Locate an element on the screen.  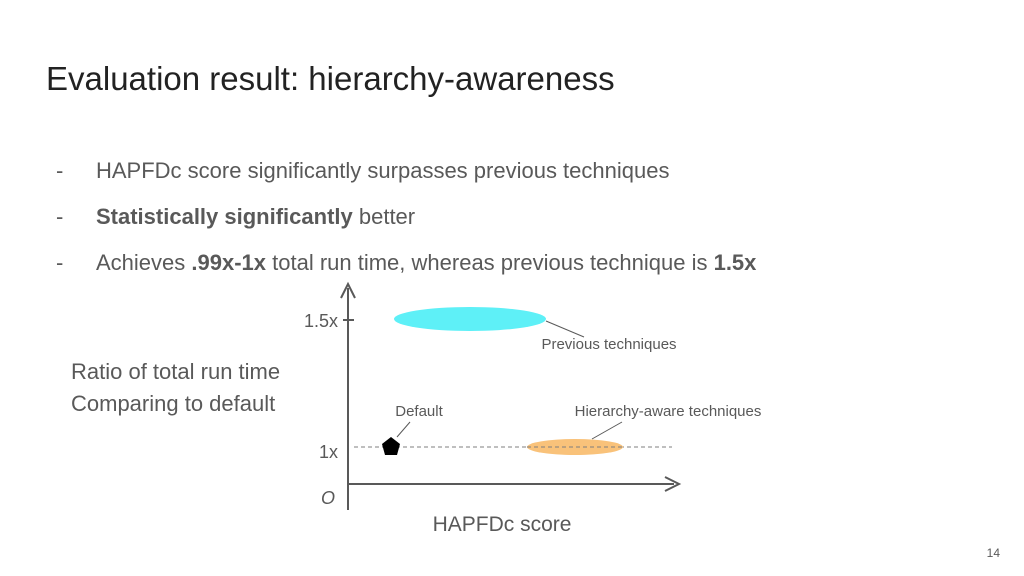
bullet-text-bold: 1.5x is located at coordinates (735, 262).